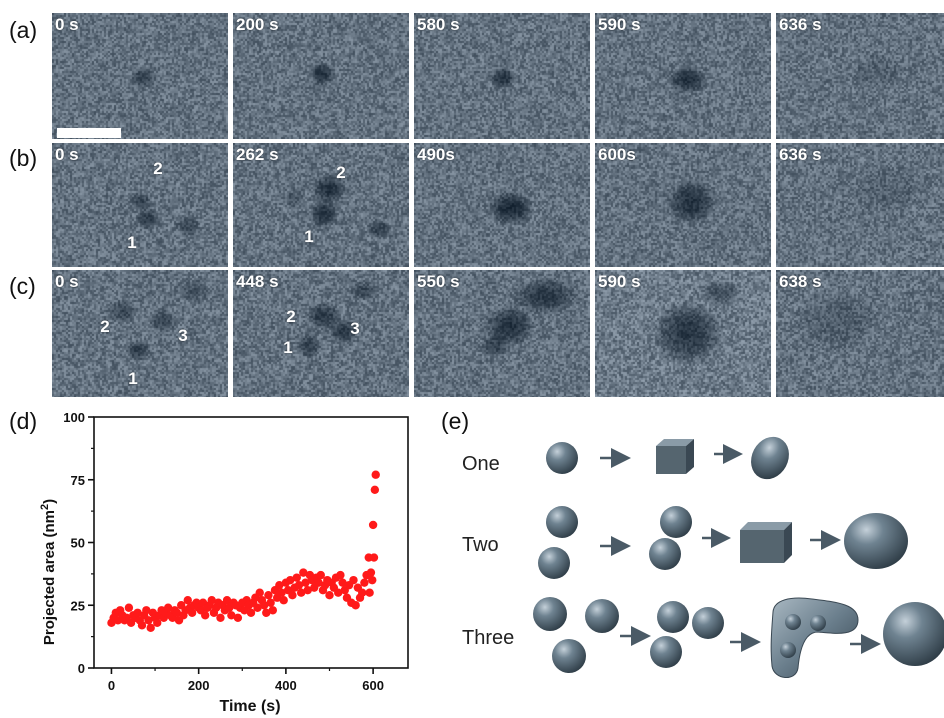  What do you see at coordinates (111, 685) in the screenshot?
I see `x-tick-label: 0` at bounding box center [111, 685].